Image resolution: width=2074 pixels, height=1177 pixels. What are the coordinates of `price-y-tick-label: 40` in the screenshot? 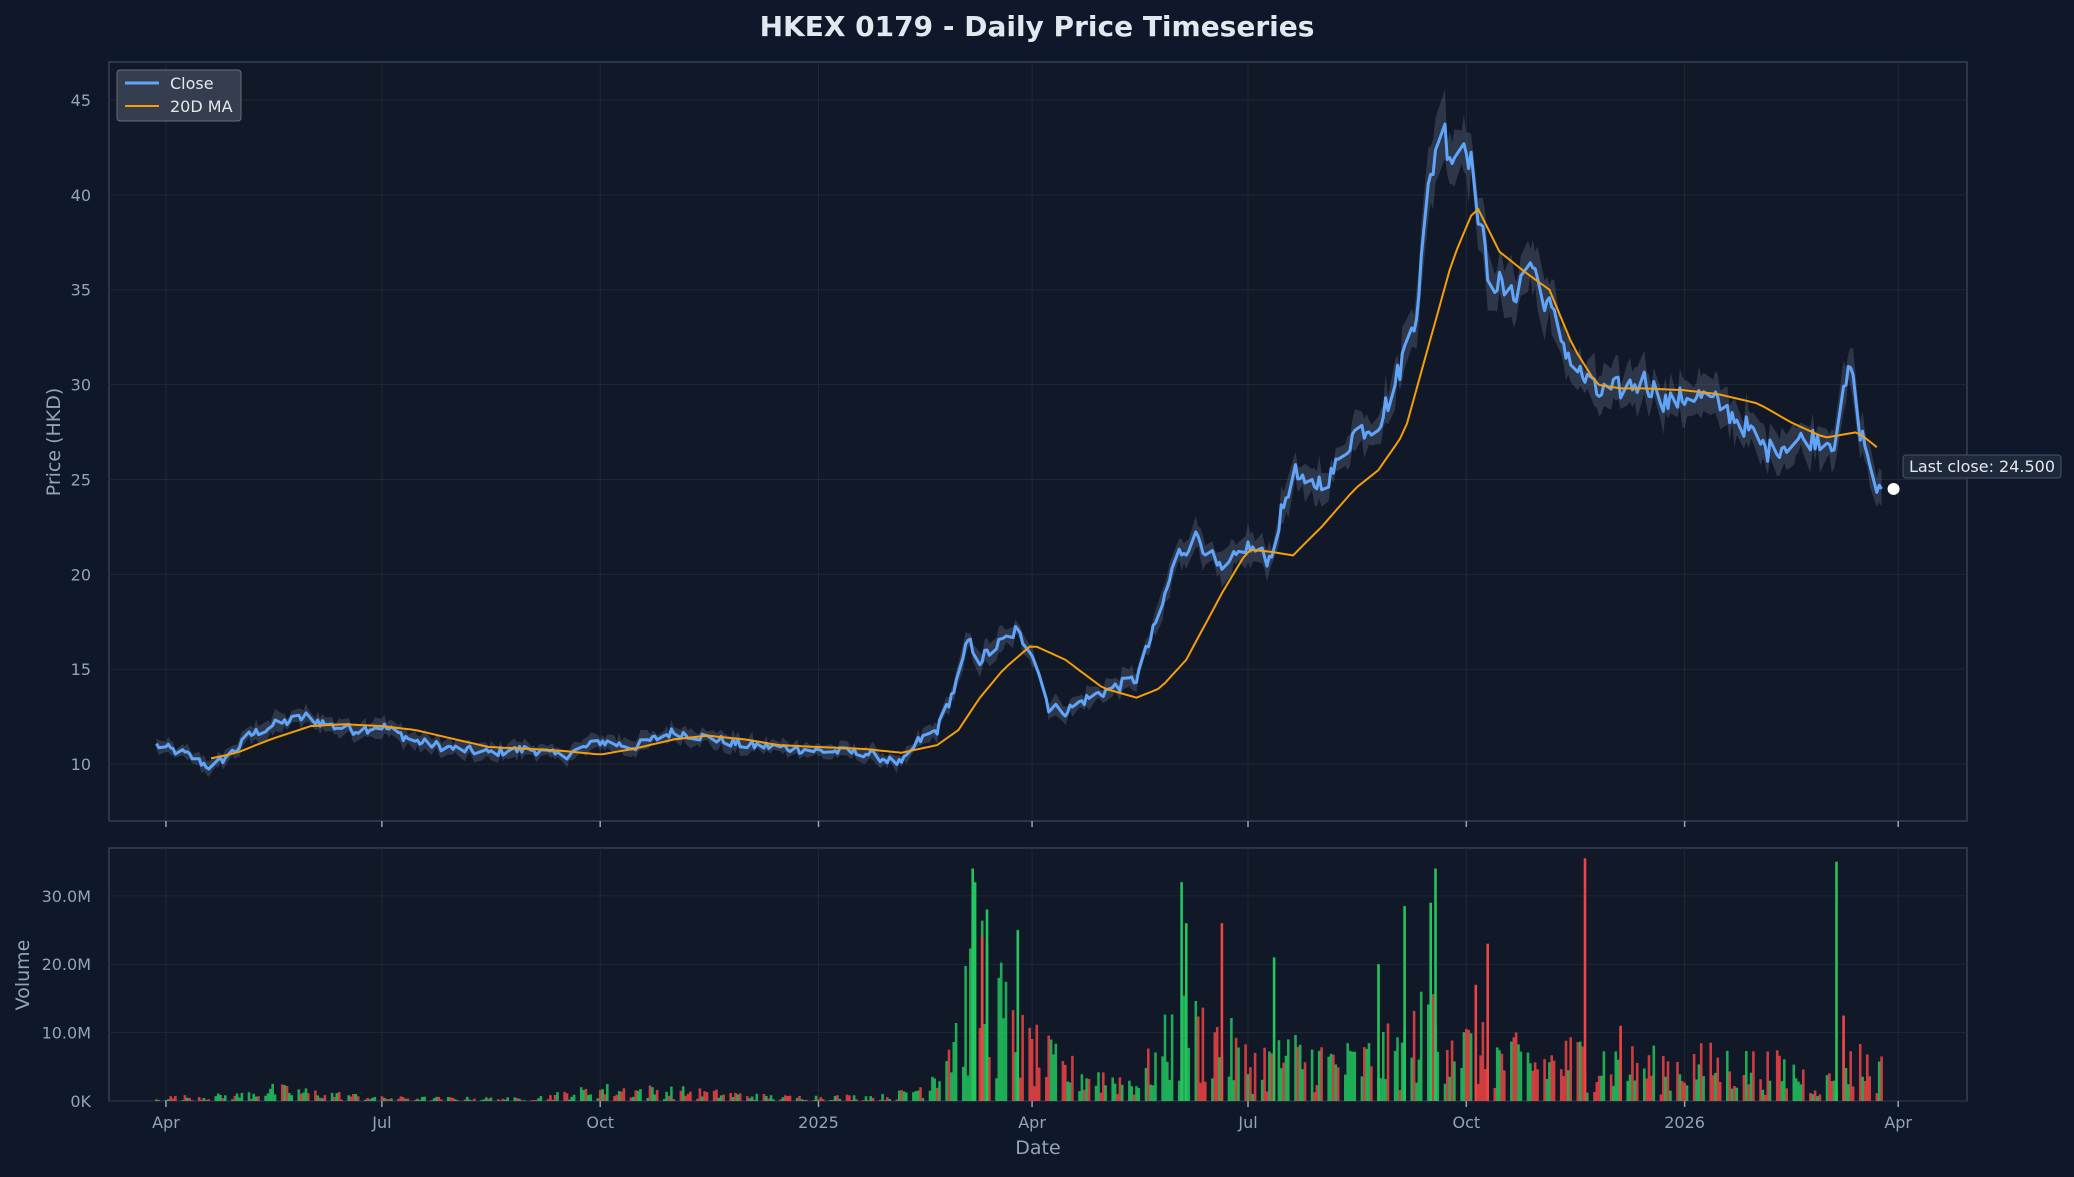 It's located at (81, 195).